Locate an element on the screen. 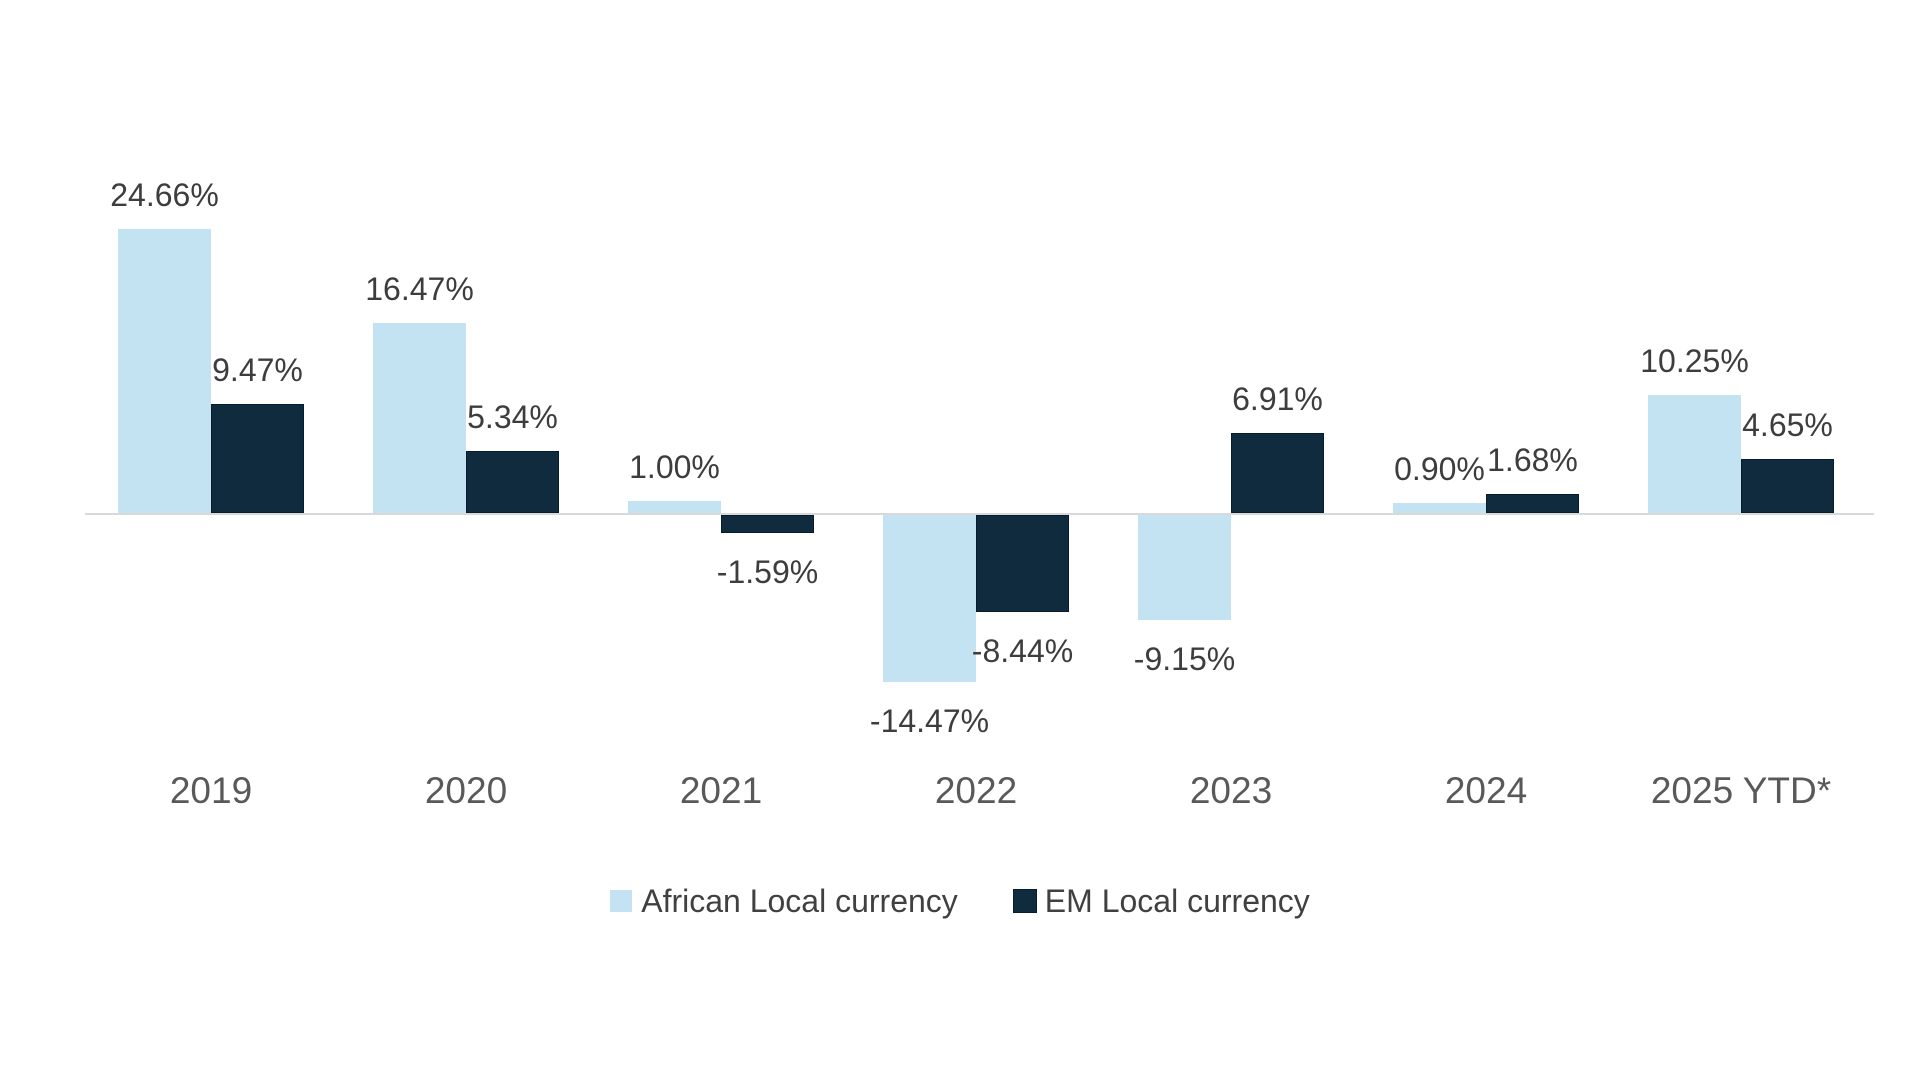 This screenshot has width=1920, height=1080. bar-2019-african is located at coordinates (164, 371).